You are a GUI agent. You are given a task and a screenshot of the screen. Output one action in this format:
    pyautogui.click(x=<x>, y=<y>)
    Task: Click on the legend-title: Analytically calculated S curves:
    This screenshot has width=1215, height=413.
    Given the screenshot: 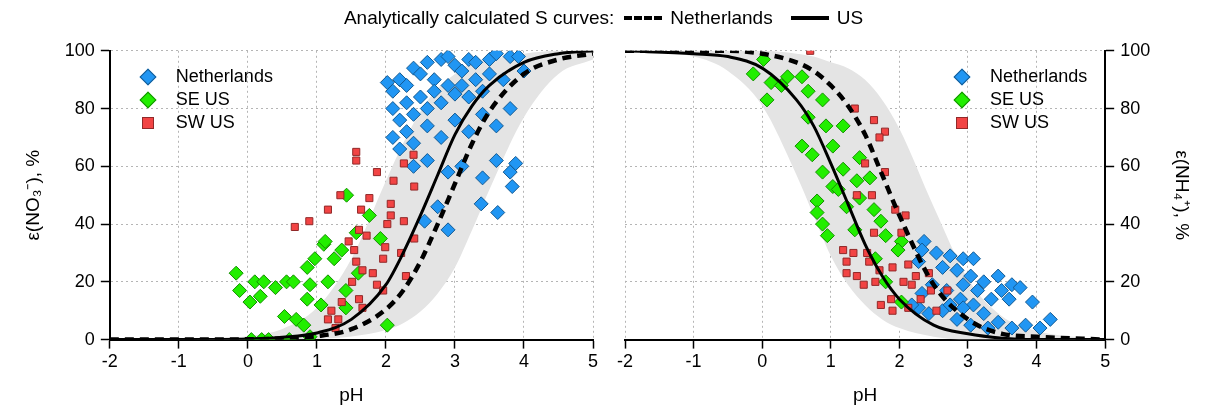 What is the action you would take?
    pyautogui.click(x=479, y=17)
    